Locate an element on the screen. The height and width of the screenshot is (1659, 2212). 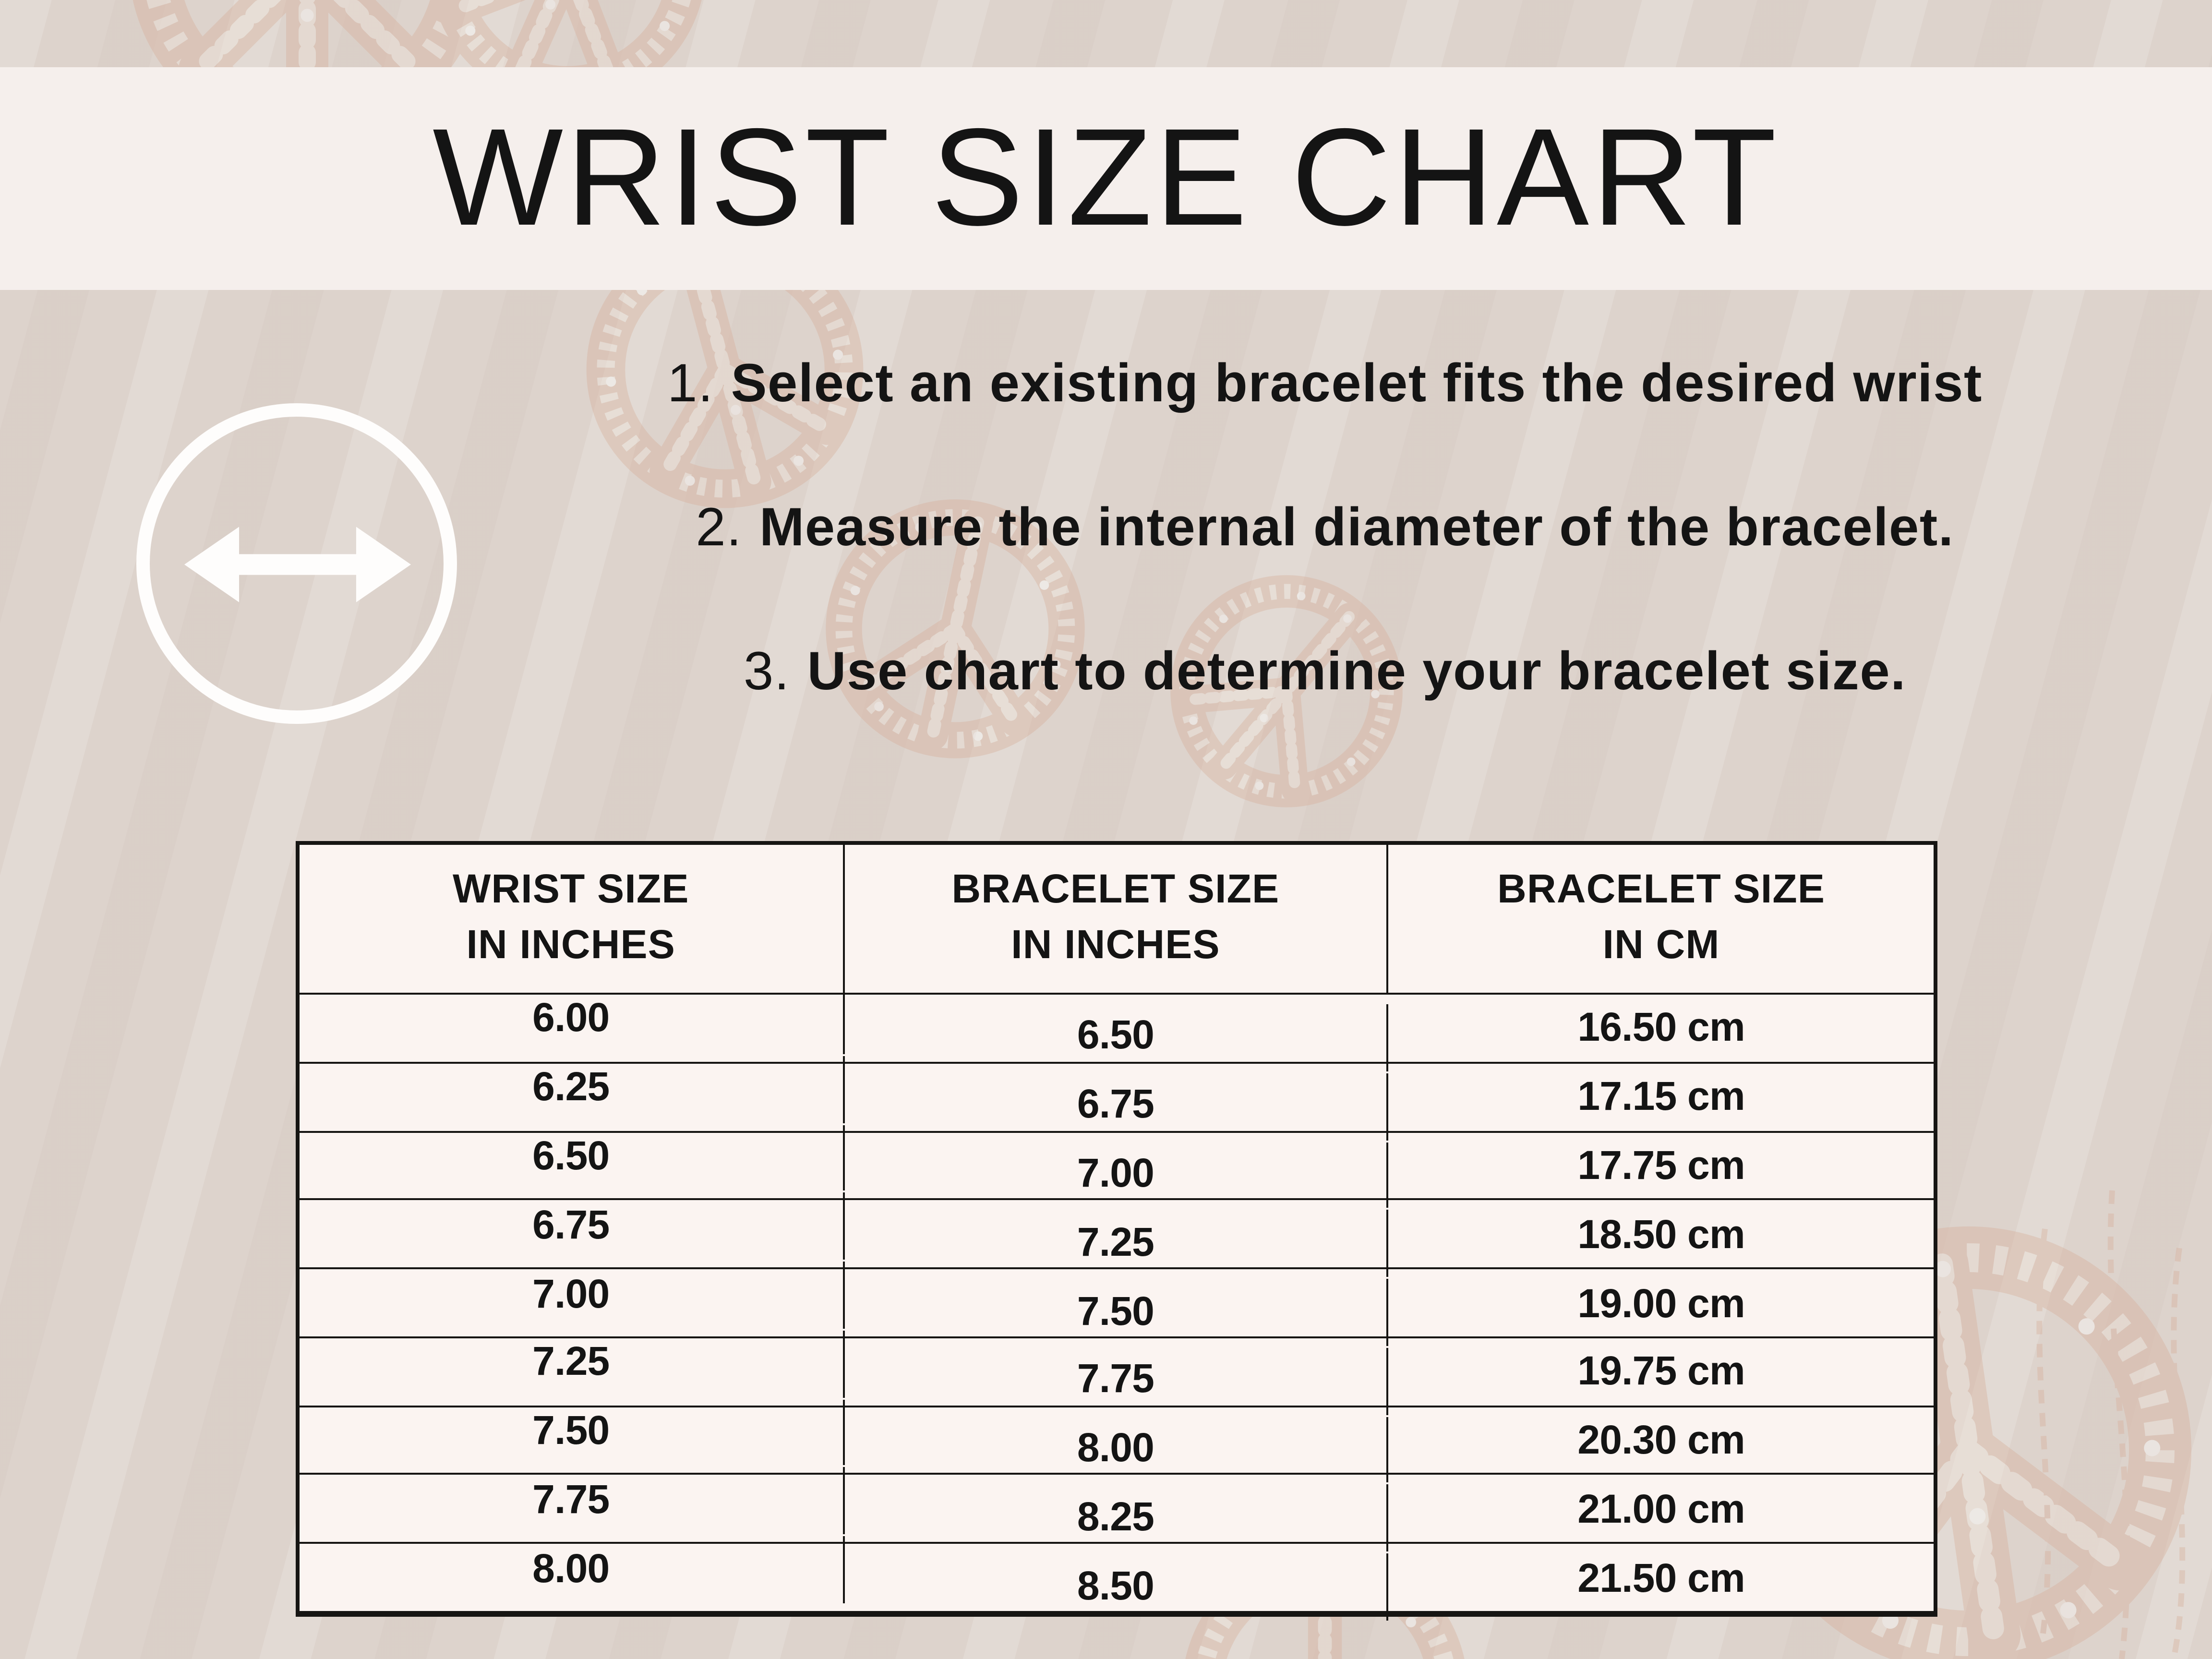
instruction-number: 1. is located at coordinates (690, 383).